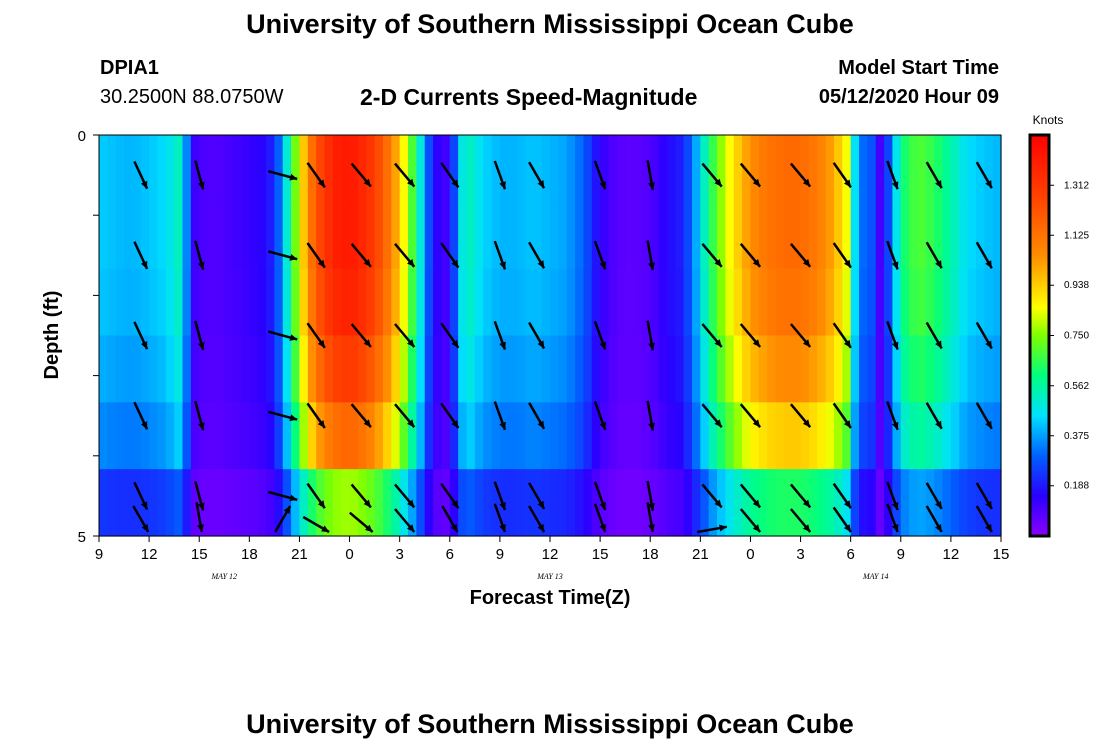 This screenshot has height=750, width=1100. What do you see at coordinates (650, 554) in the screenshot?
I see `x-tick-label: 18` at bounding box center [650, 554].